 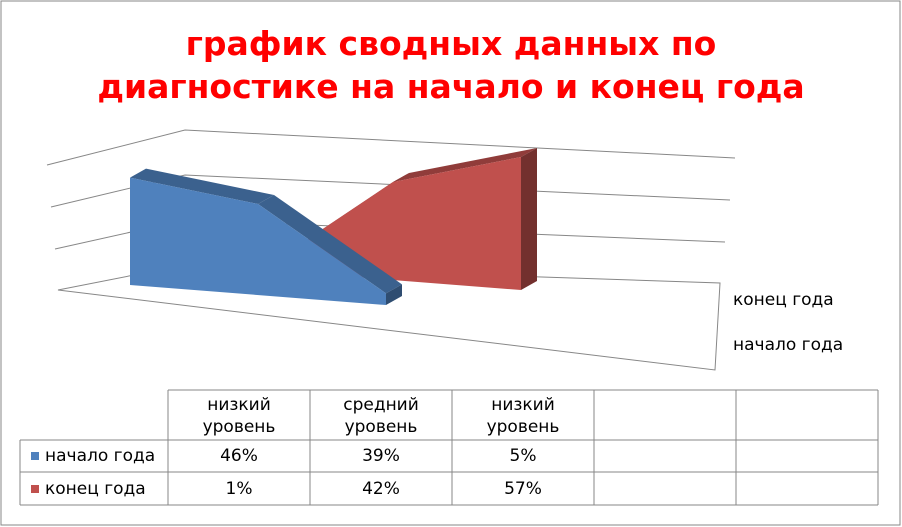 What do you see at coordinates (100, 456) in the screenshot?
I see `table-row-label: начало года` at bounding box center [100, 456].